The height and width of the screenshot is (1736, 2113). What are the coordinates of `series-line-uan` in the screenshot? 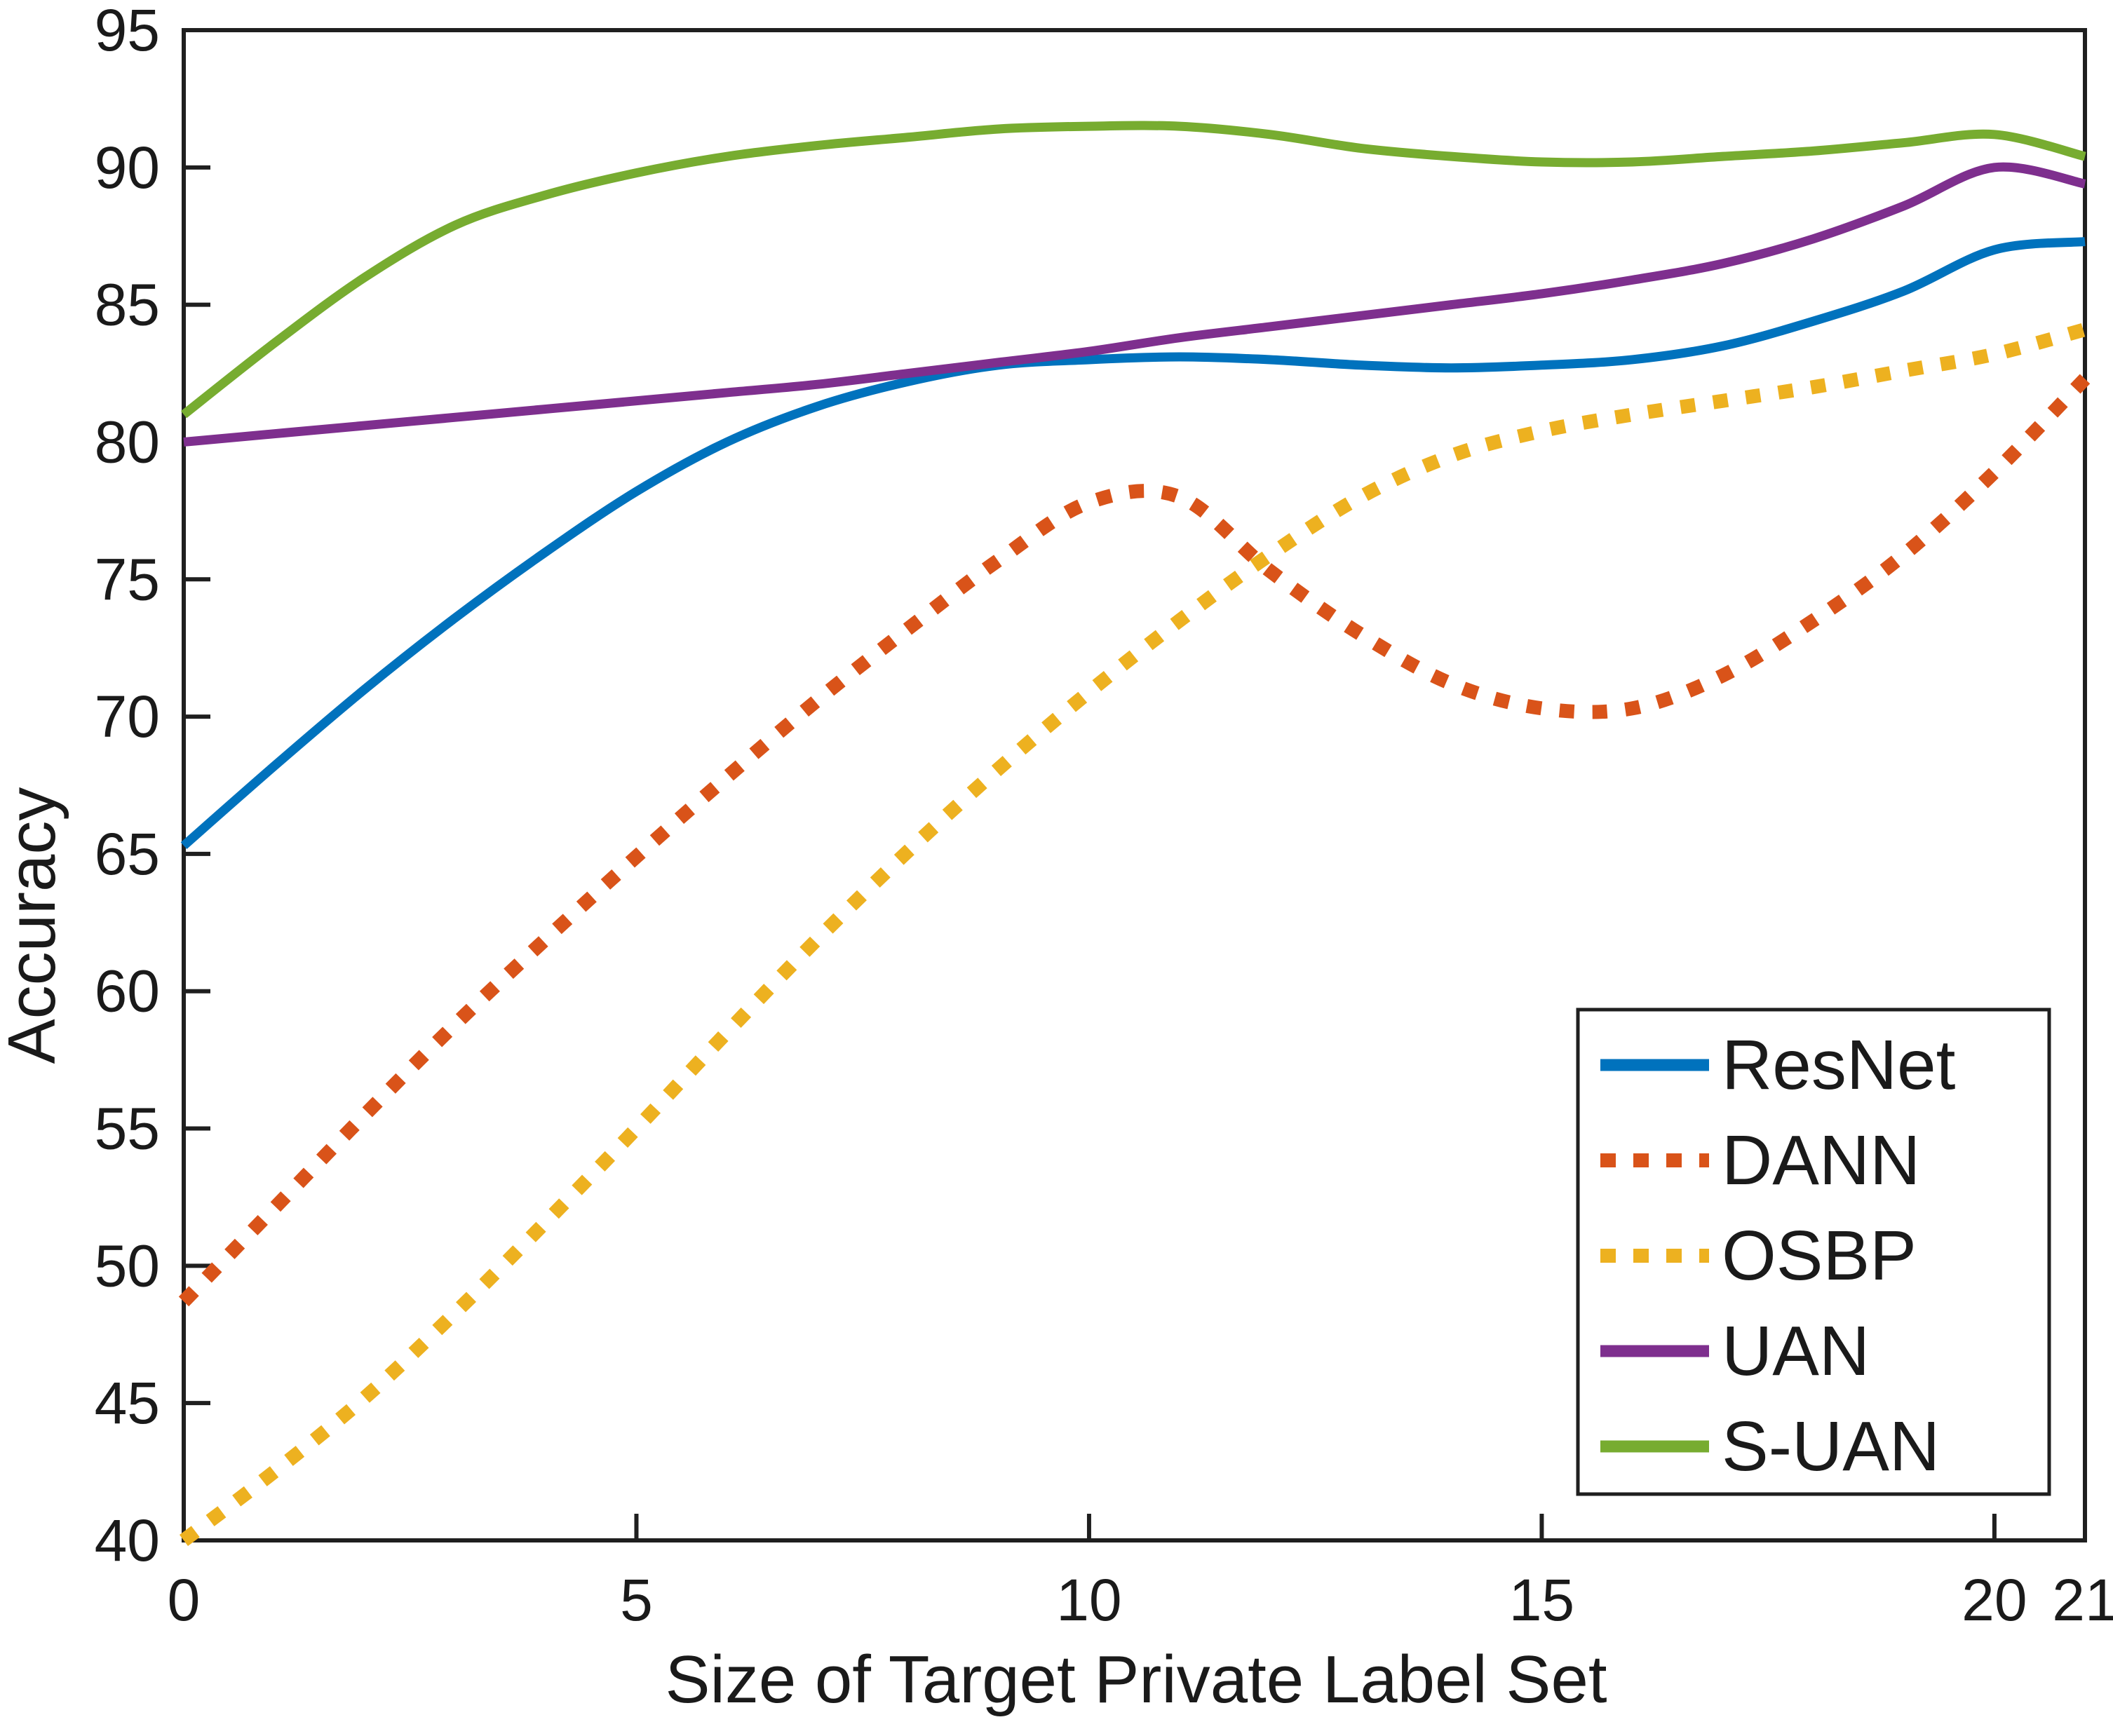 It's located at (1134, 304).